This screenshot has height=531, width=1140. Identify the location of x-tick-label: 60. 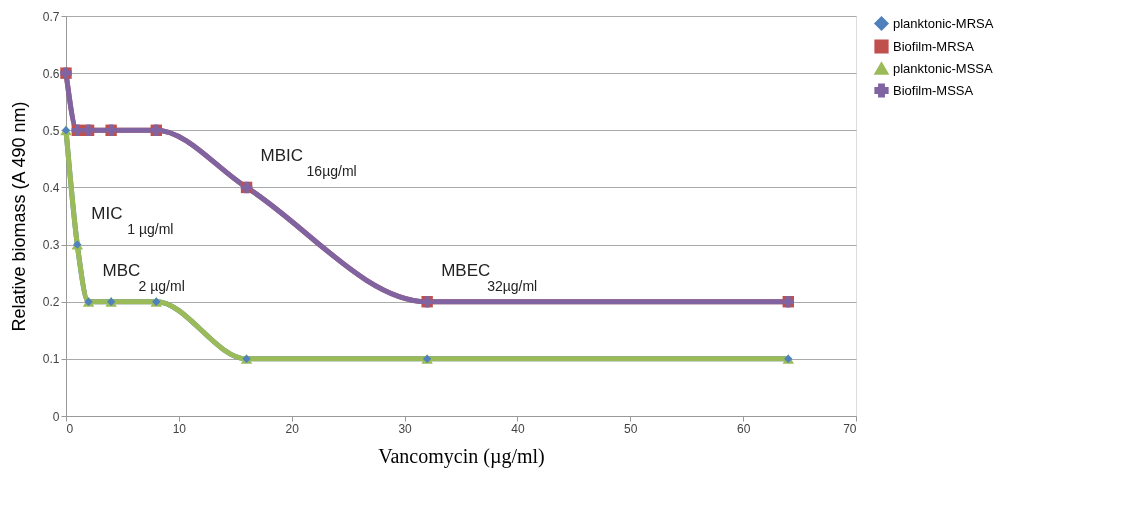
(743, 428).